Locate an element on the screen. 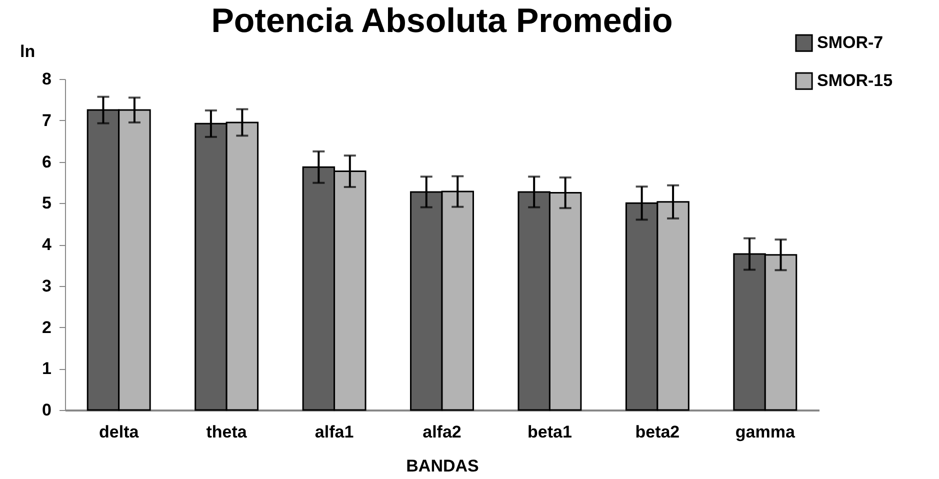 This screenshot has height=479, width=939. legend-label: SMOR-7 is located at coordinates (850, 42).